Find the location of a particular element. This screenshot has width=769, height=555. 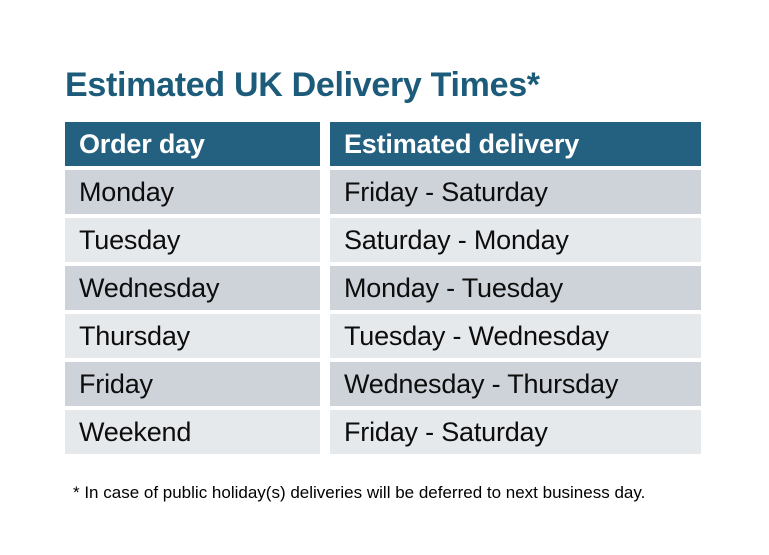

table-cell-estimated-delivery: Saturday - Monday is located at coordinates (515, 240).